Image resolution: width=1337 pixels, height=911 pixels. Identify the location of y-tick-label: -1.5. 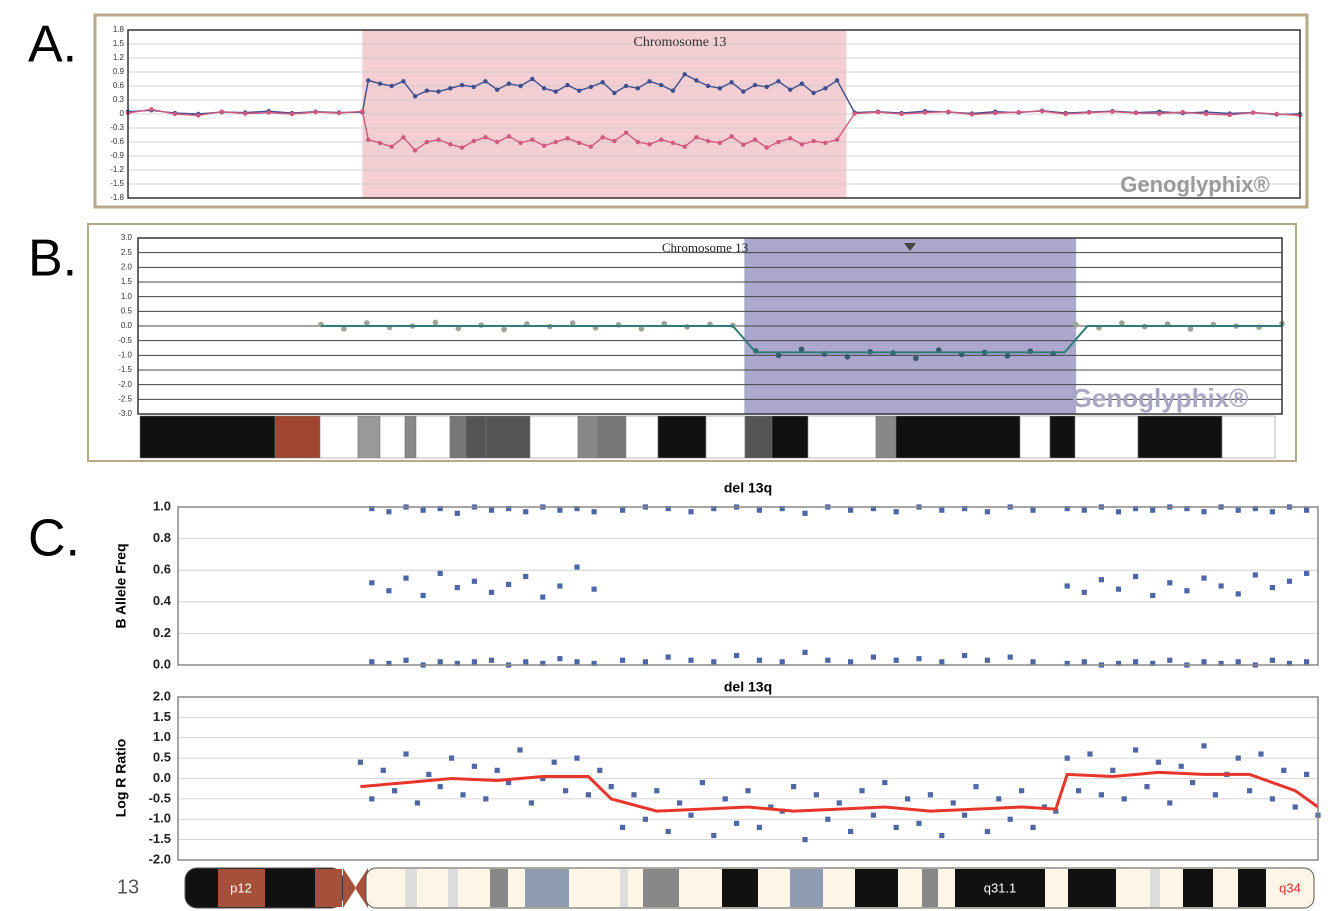
(125, 369).